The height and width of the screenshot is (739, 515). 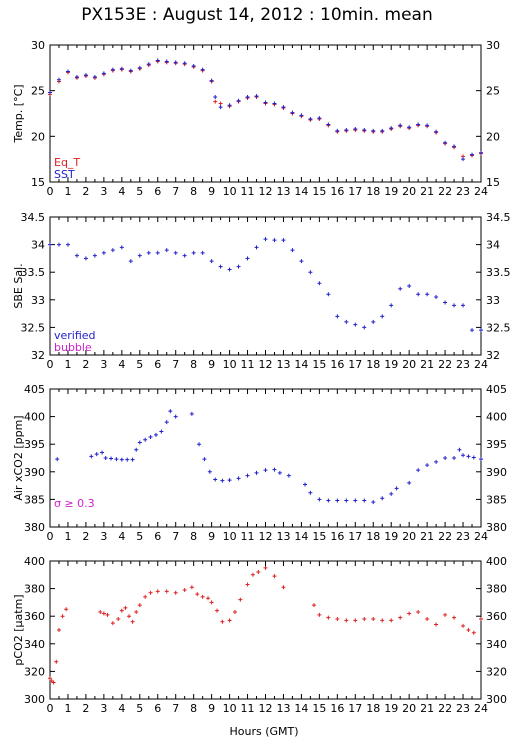 What do you see at coordinates (67, 536) in the screenshot?
I see `x-tick-label: 1` at bounding box center [67, 536].